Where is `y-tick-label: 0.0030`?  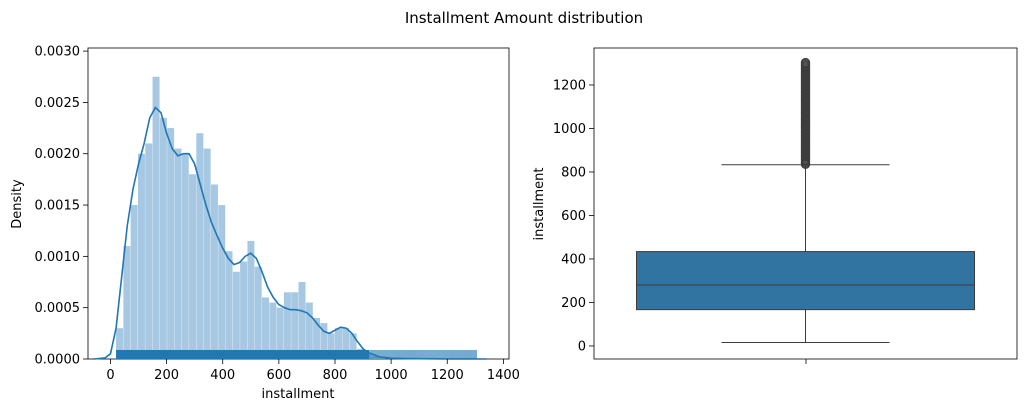
y-tick-label: 0.0030 is located at coordinates (58, 52).